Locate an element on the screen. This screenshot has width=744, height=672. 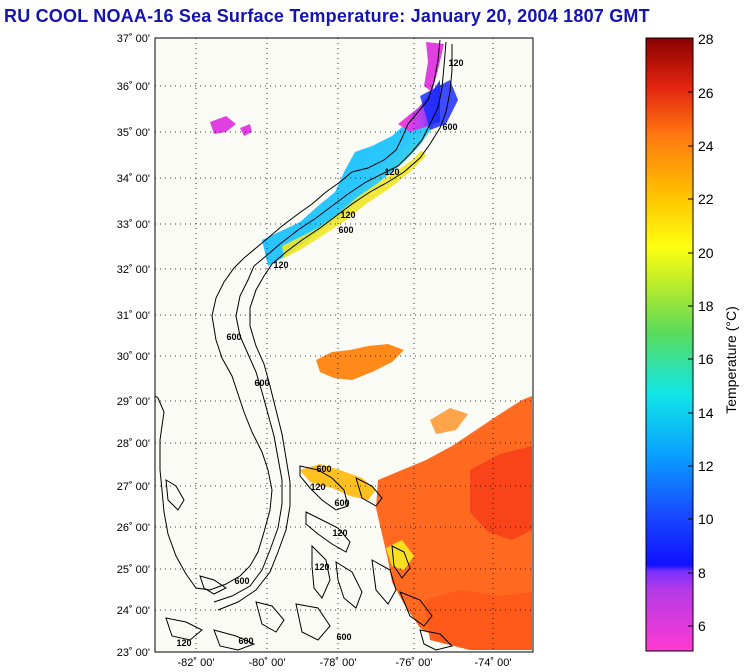
colorbar-tick-label: 24 is located at coordinates (706, 146).